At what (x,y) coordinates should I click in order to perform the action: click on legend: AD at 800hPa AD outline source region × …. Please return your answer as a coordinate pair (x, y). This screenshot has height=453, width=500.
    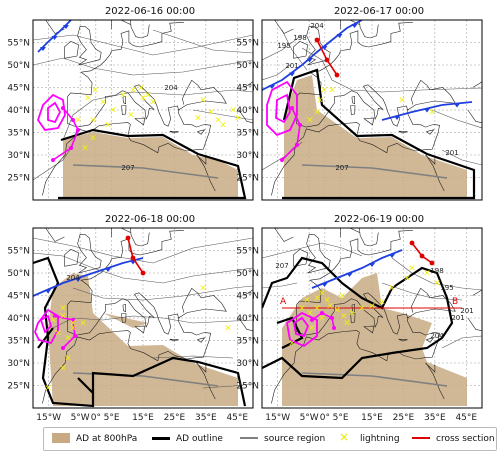
    Looking at the image, I should click on (270, 439).